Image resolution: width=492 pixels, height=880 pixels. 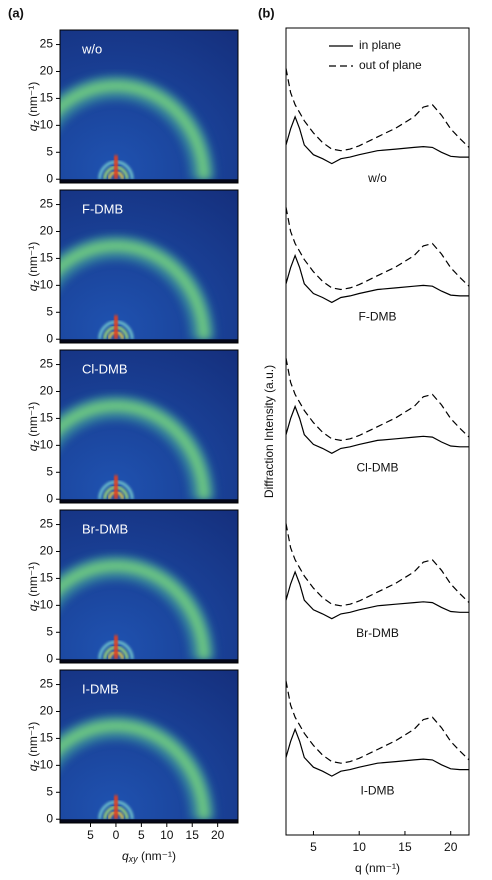 I want to click on axis-subscript: xy, so click(x=133, y=859).